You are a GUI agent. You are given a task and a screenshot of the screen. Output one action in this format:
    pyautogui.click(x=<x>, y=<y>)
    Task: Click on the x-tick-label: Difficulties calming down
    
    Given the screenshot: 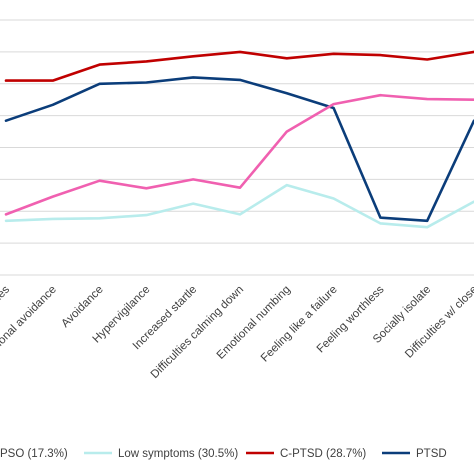 What is the action you would take?
    pyautogui.click(x=197, y=332)
    